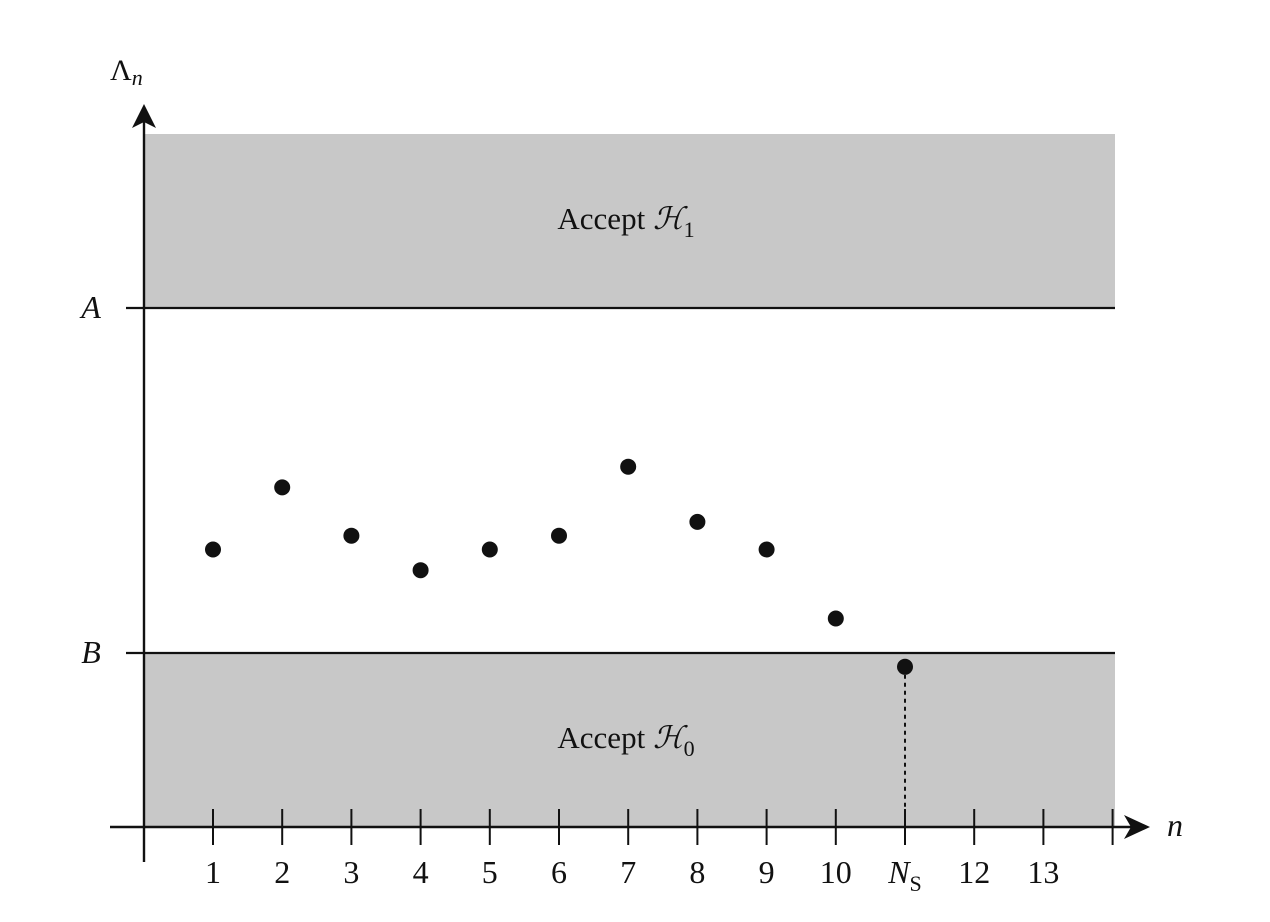  Describe the element at coordinates (1137, 827) in the screenshot. I see `x-axis-arrow-icon` at that location.